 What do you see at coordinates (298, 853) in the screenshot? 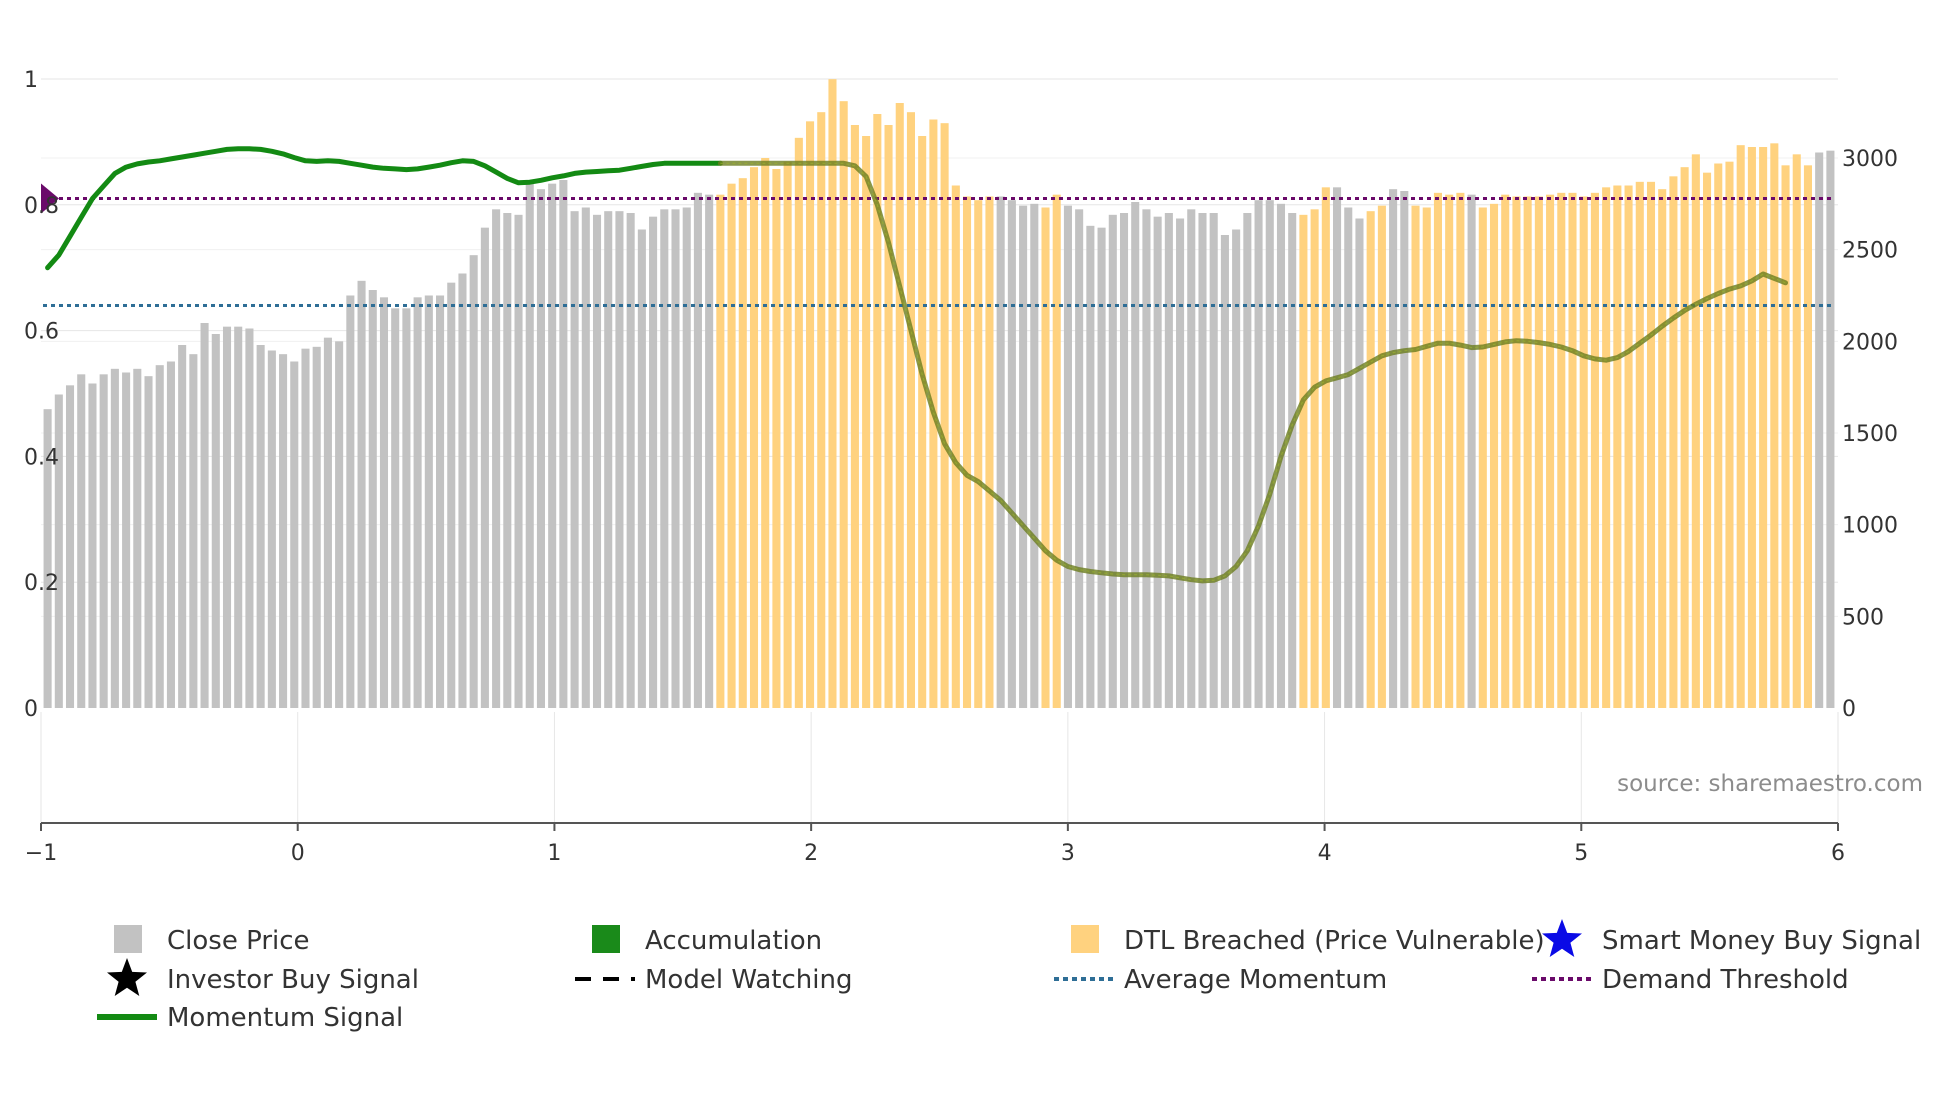
I see `x-axis-tick-label: 0` at bounding box center [298, 853].